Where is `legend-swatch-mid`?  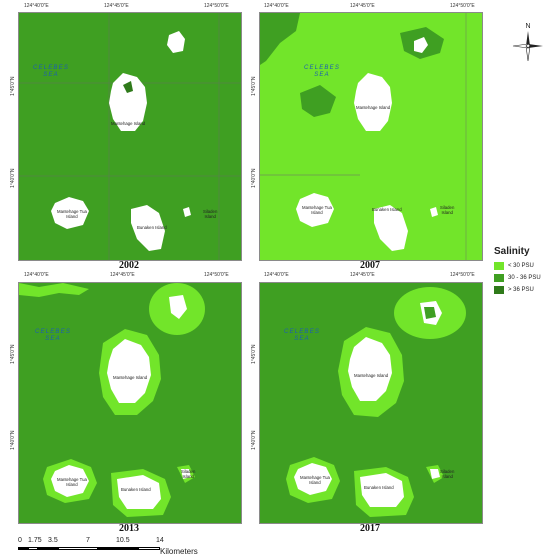
legend-swatch-mid is located at coordinates (499, 278).